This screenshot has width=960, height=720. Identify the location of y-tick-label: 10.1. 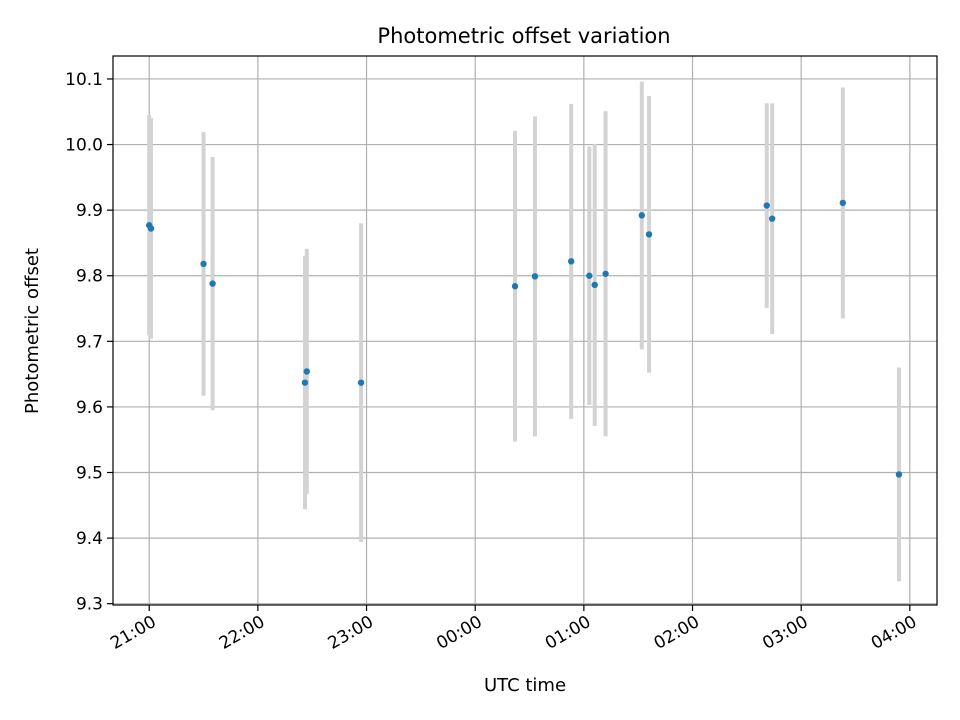
(84, 80).